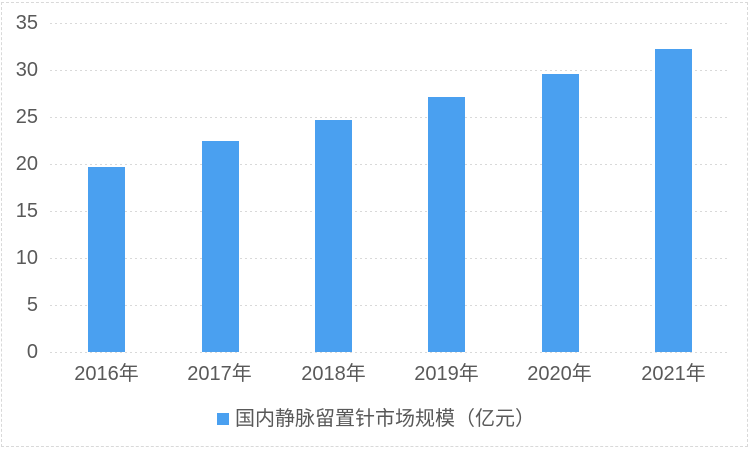 The width and height of the screenshot is (752, 452). I want to click on y-axis-tick-label: 35, so click(26, 23).